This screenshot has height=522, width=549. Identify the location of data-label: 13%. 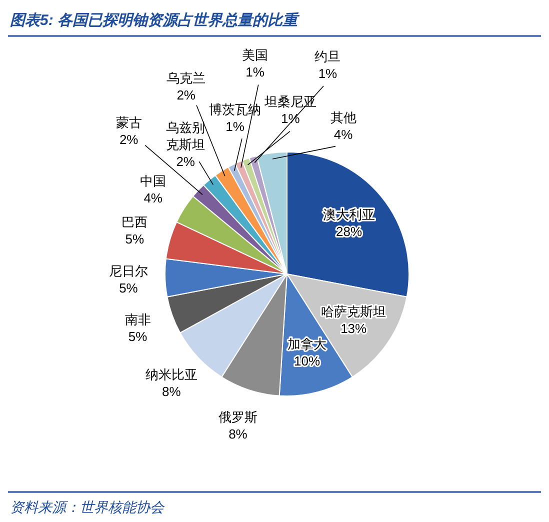
(354, 328).